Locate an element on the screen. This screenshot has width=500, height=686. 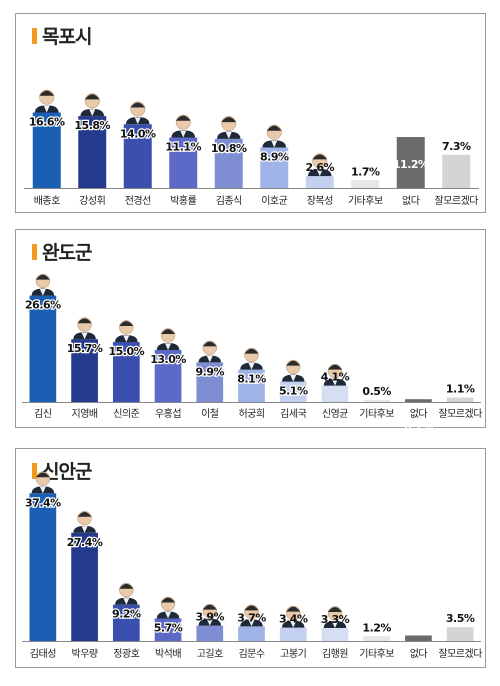
data-label: 3.5% is located at coordinates (460, 618).